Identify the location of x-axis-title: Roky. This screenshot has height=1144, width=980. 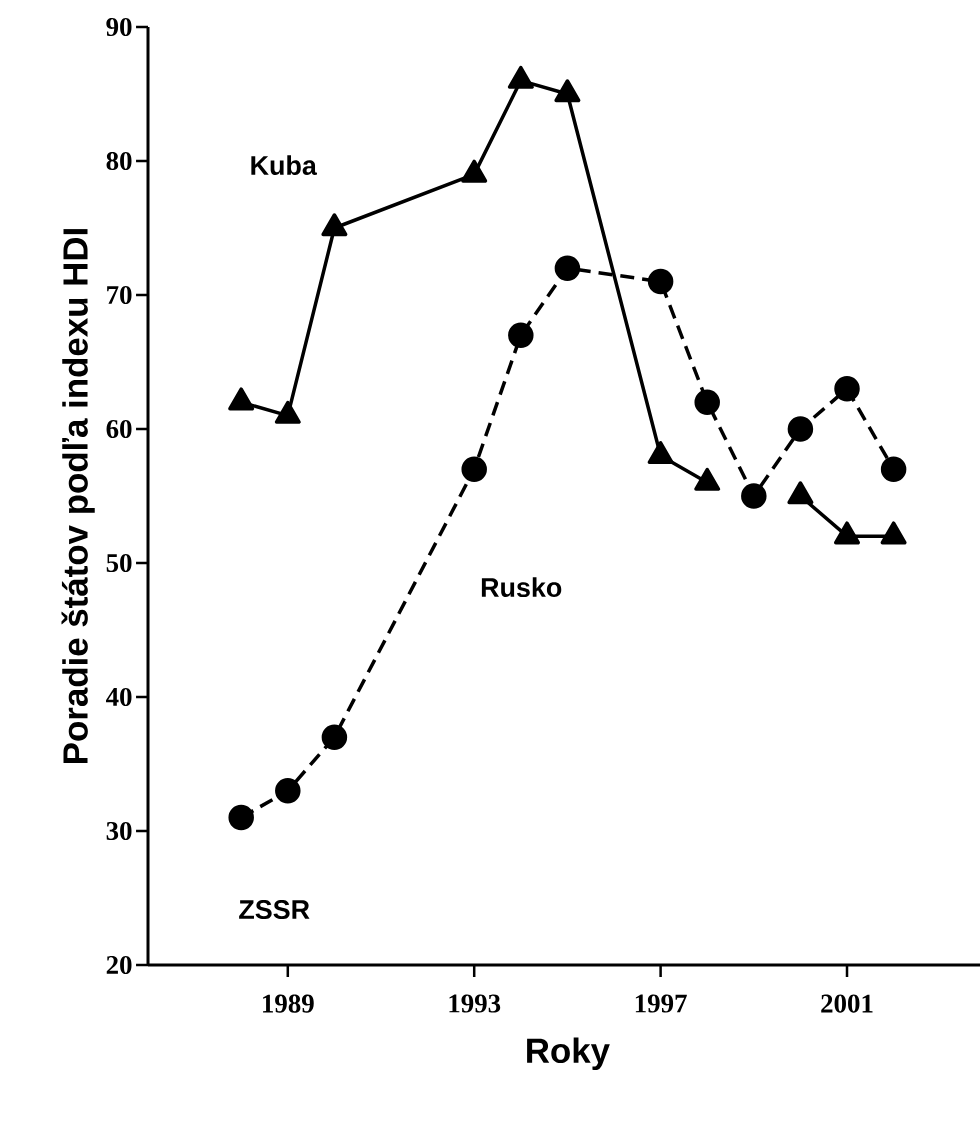
(568, 1054).